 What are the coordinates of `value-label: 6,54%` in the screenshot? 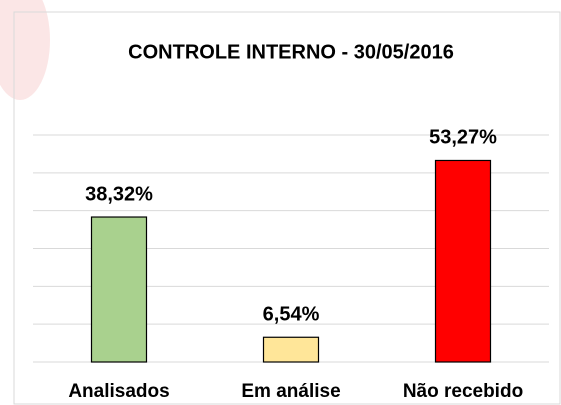 It's located at (291, 315).